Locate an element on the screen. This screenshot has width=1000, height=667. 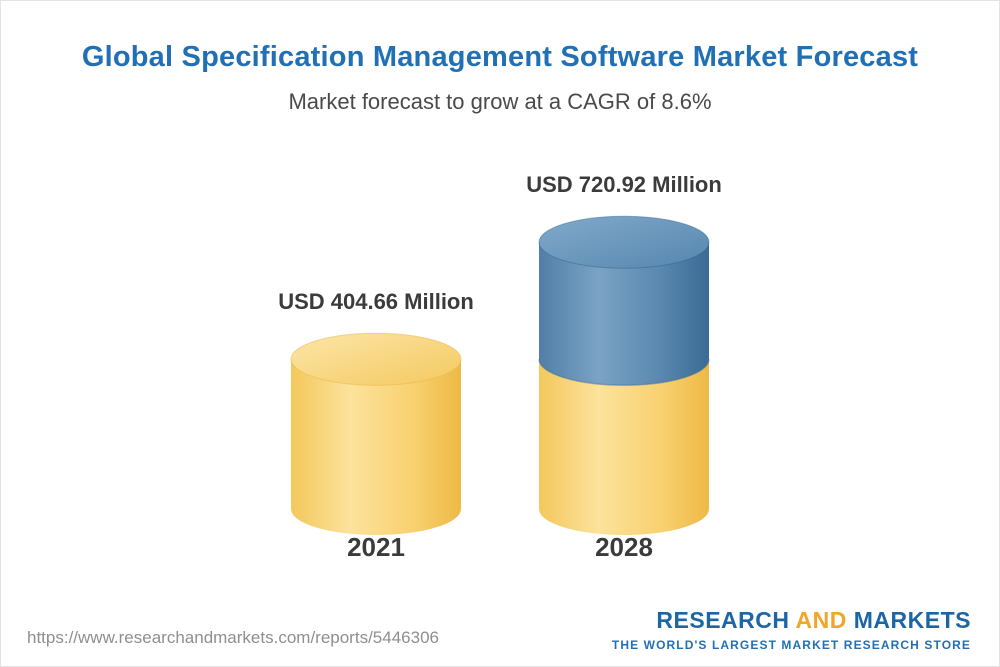
year-label-2028: 2028 is located at coordinates (624, 547).